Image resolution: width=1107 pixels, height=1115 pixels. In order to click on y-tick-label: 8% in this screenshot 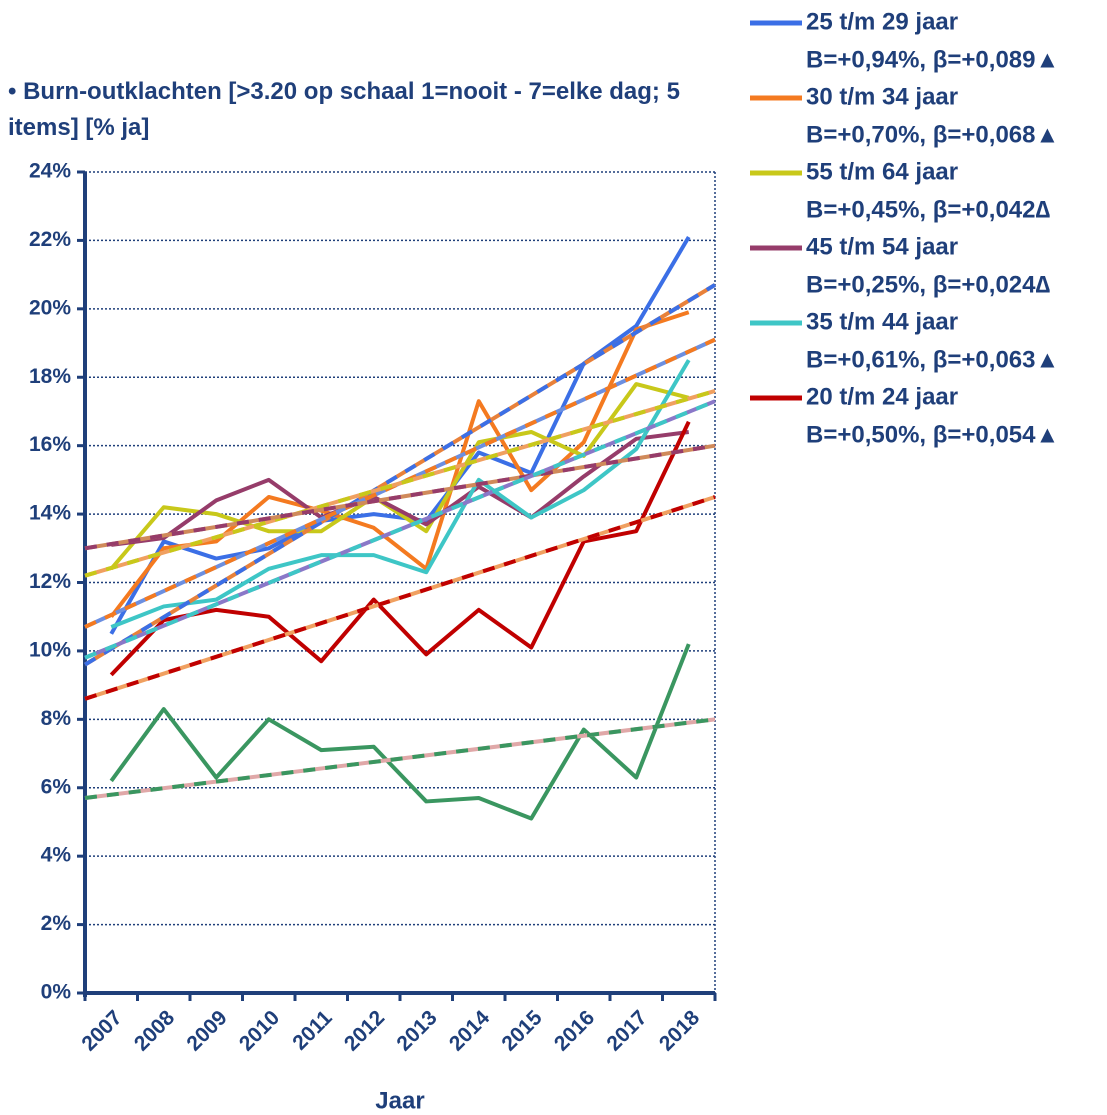, I will do `click(56, 718)`.